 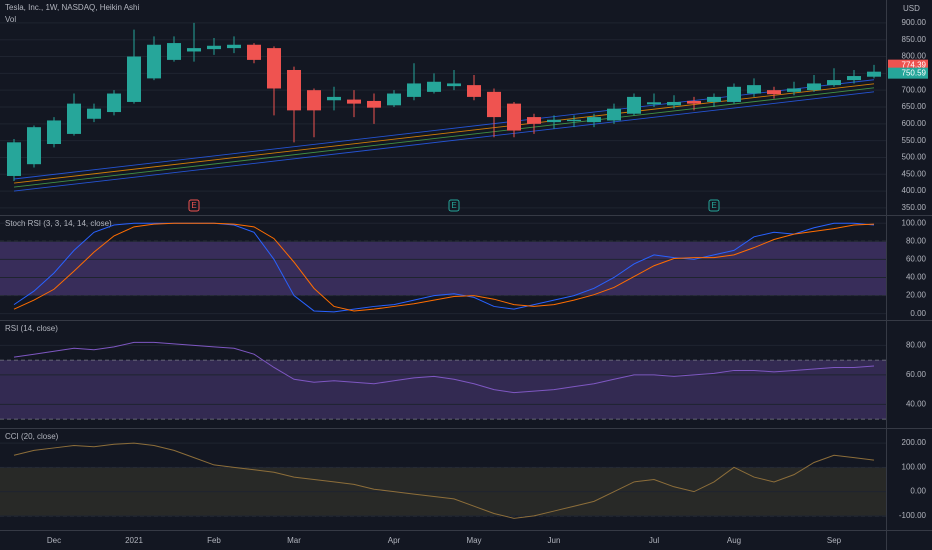 What do you see at coordinates (294, 540) in the screenshot?
I see `x-tick-label: Mar` at bounding box center [294, 540].